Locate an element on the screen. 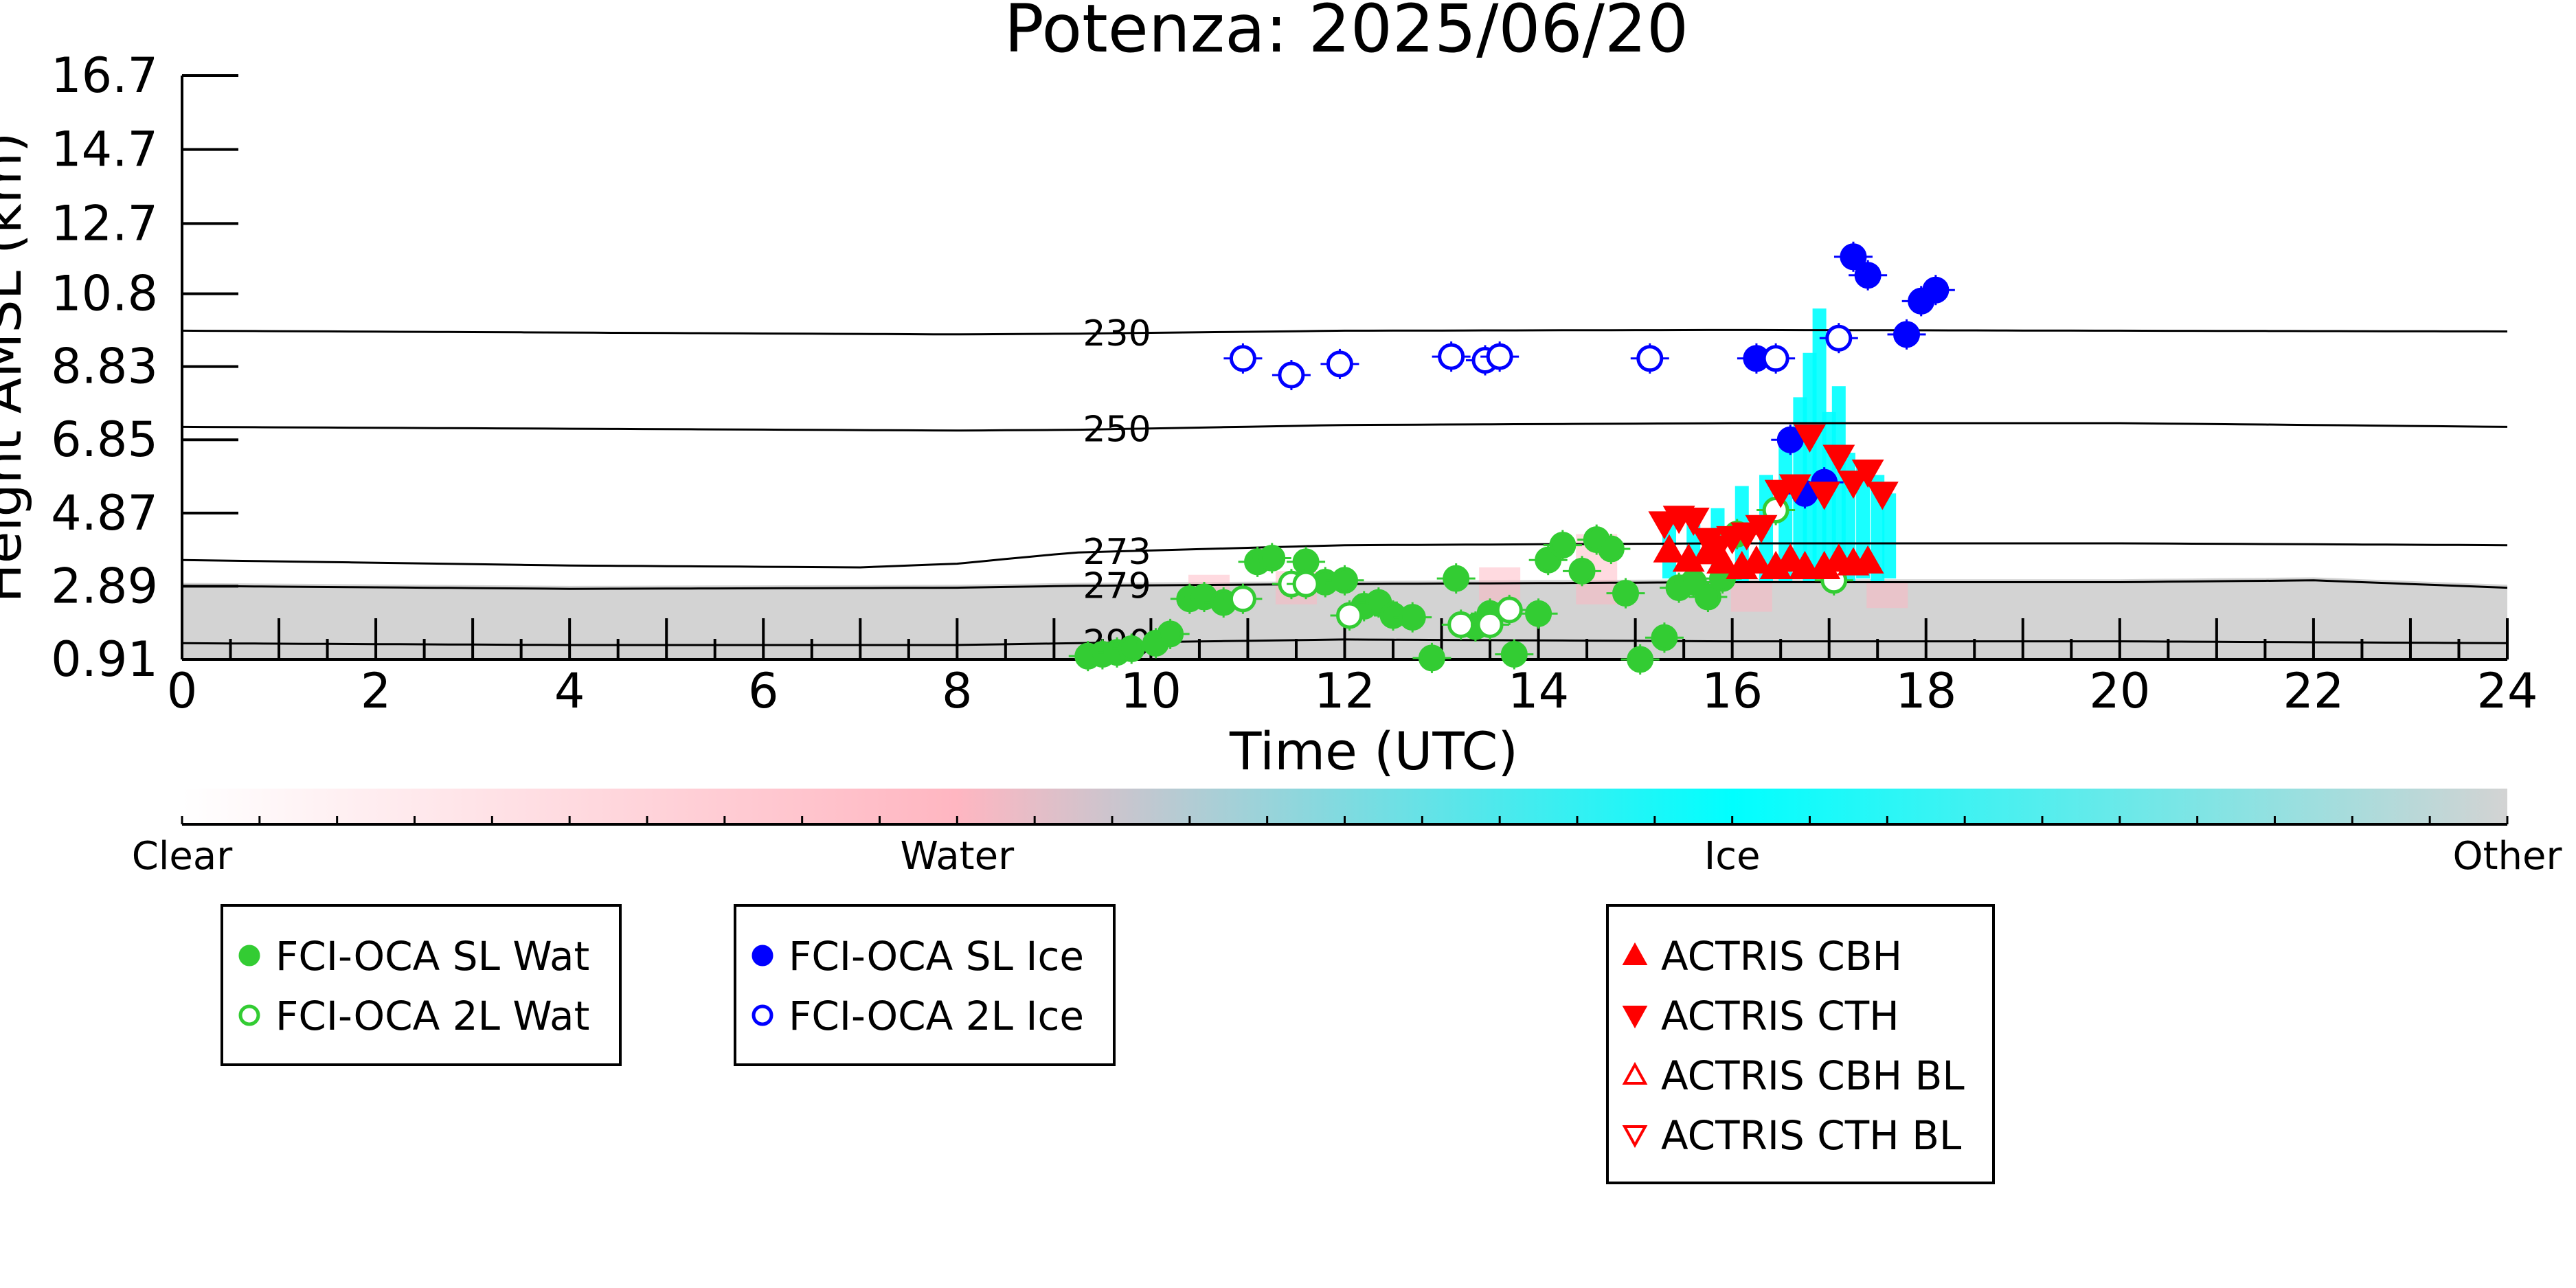 The width and height of the screenshot is (2576, 1288). colorbar-ticks is located at coordinates (1345, 820).